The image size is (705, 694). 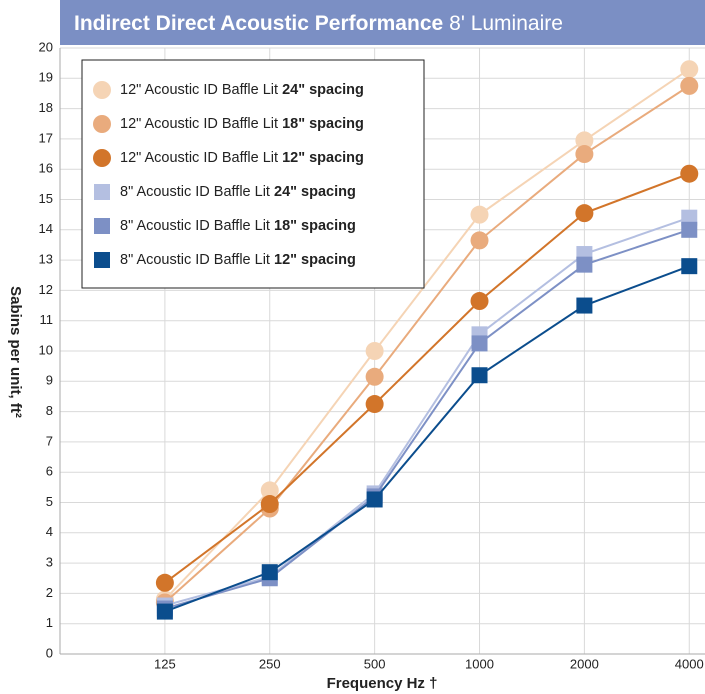 What do you see at coordinates (49, 501) in the screenshot?
I see `y-tick-label: 5` at bounding box center [49, 501].